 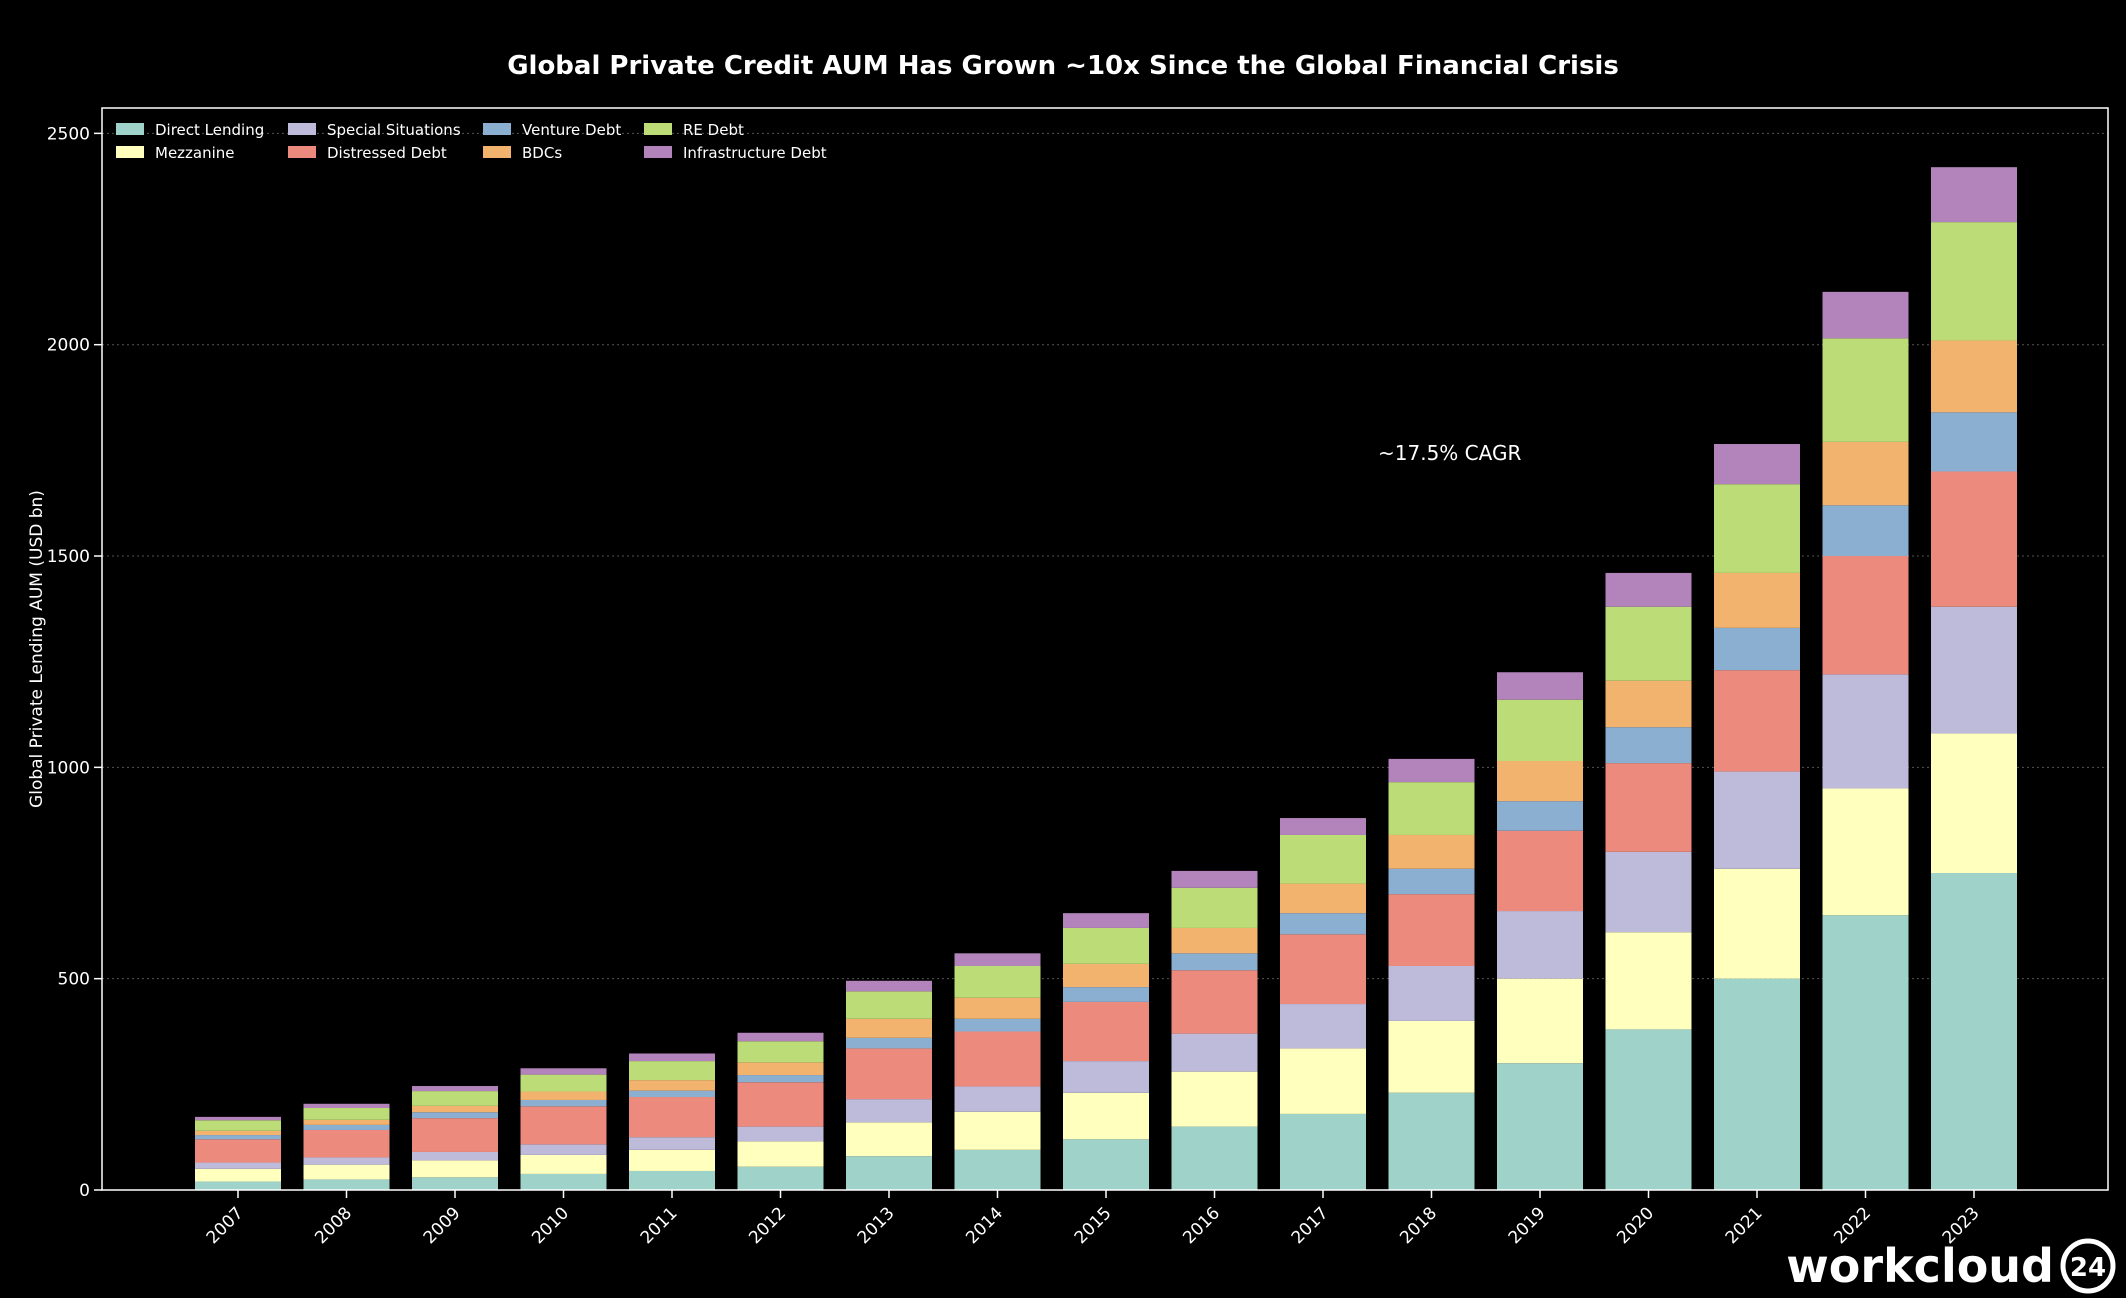 What do you see at coordinates (563, 1125) in the screenshot?
I see `bar-distressed-debt-2010` at bounding box center [563, 1125].